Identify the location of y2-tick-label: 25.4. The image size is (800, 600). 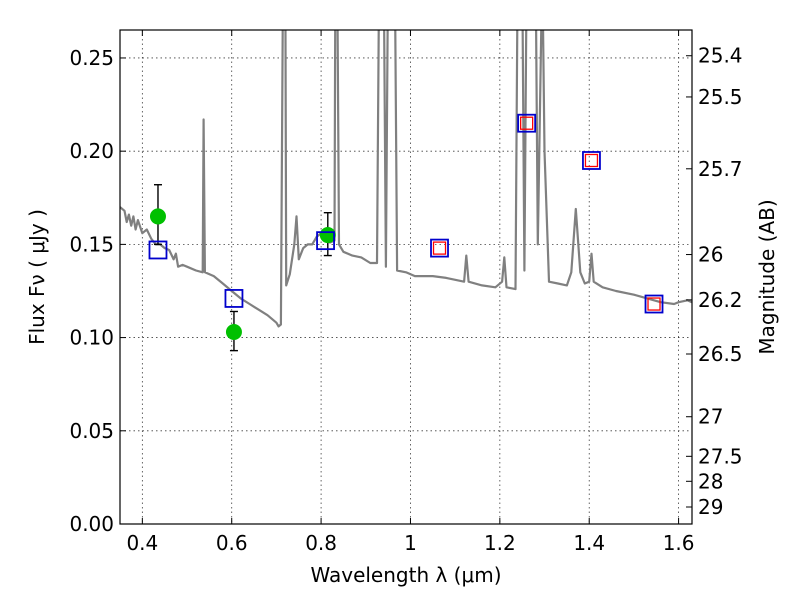
(720, 56).